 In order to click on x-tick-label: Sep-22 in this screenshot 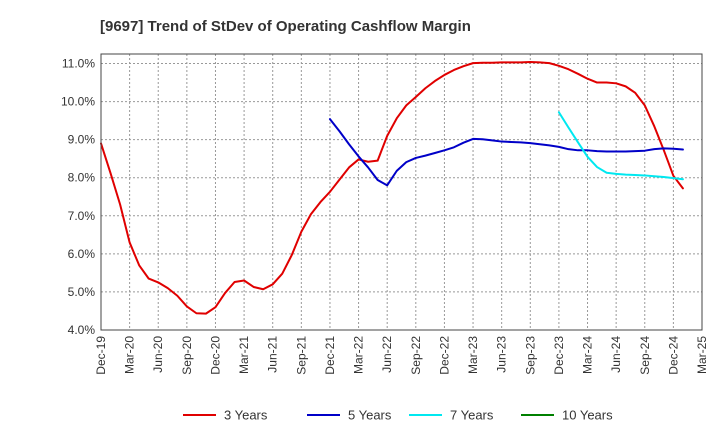, I will do `click(416, 355)`.